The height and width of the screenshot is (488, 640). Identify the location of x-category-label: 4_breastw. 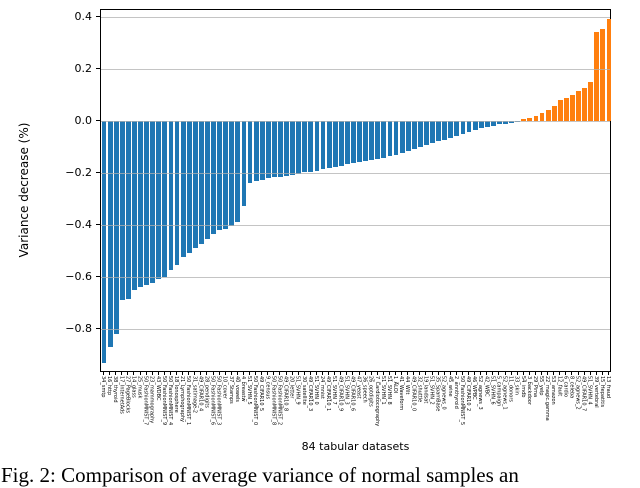
(242, 389).